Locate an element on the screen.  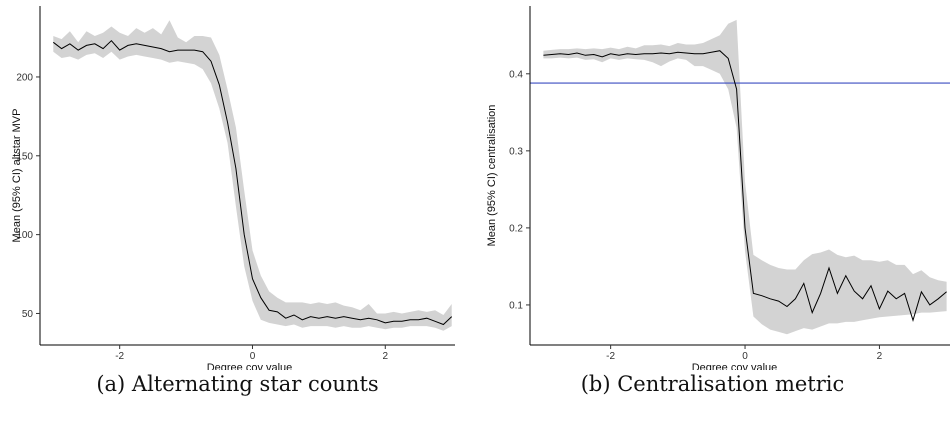
y-tick-label: 0.4 is located at coordinates (516, 74).